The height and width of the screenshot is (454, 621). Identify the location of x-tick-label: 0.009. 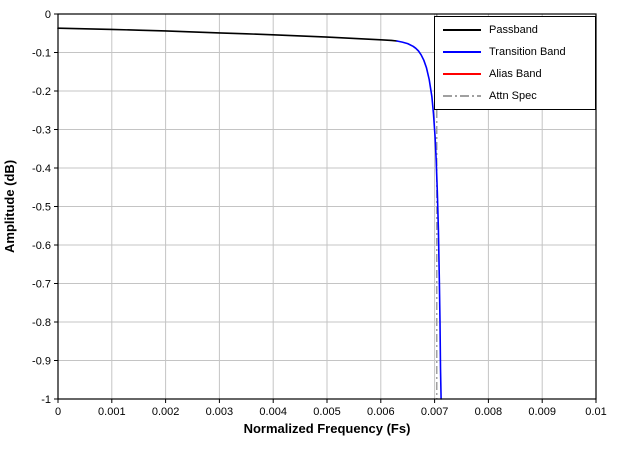
(542, 412).